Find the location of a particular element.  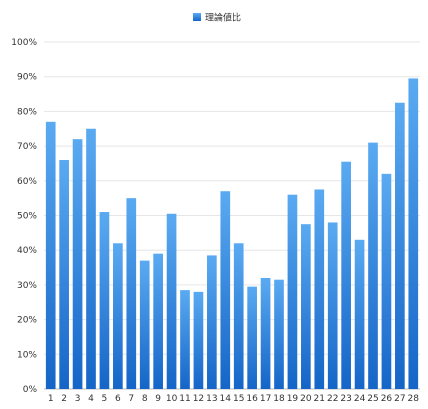

x-tick-label: 4 is located at coordinates (91, 399).